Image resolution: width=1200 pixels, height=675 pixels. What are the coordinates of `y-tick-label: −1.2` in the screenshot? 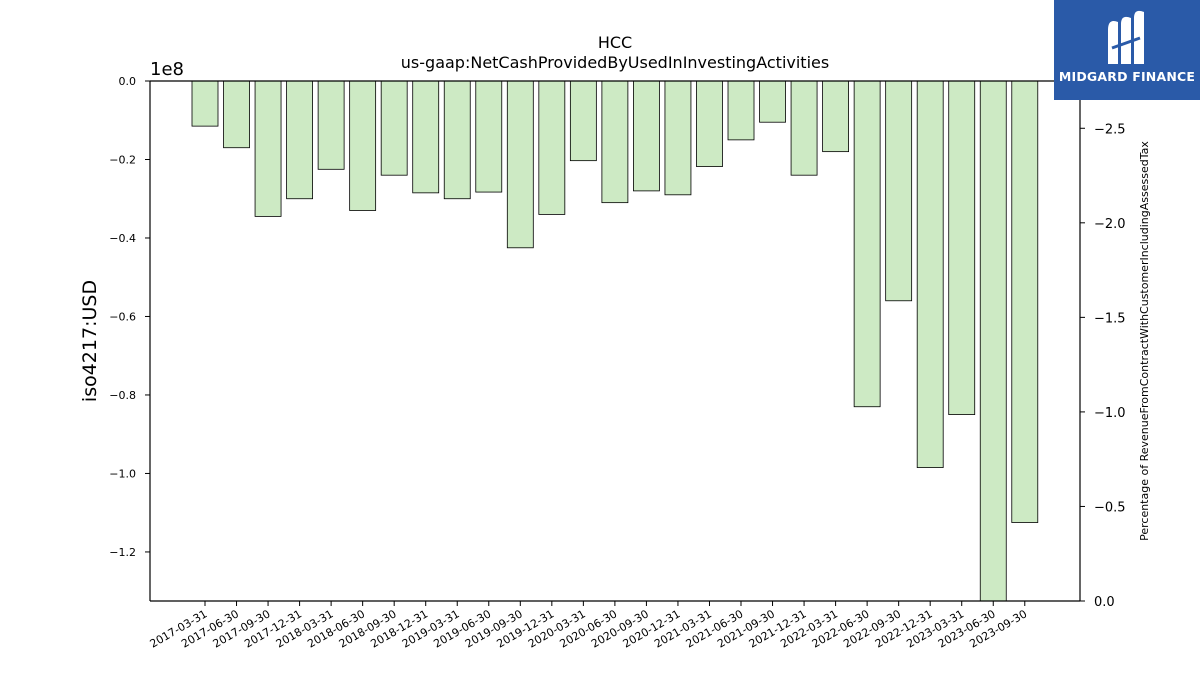 It's located at (122, 552).